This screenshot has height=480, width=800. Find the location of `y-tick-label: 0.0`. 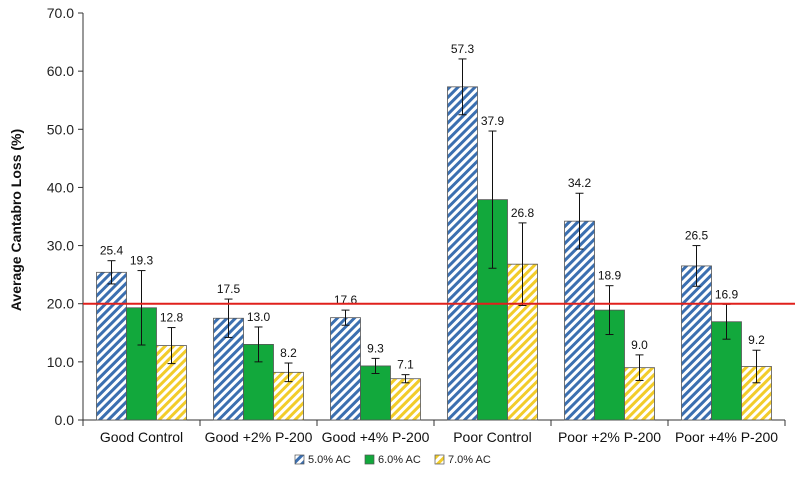

y-tick-label: 0.0 is located at coordinates (65, 420).